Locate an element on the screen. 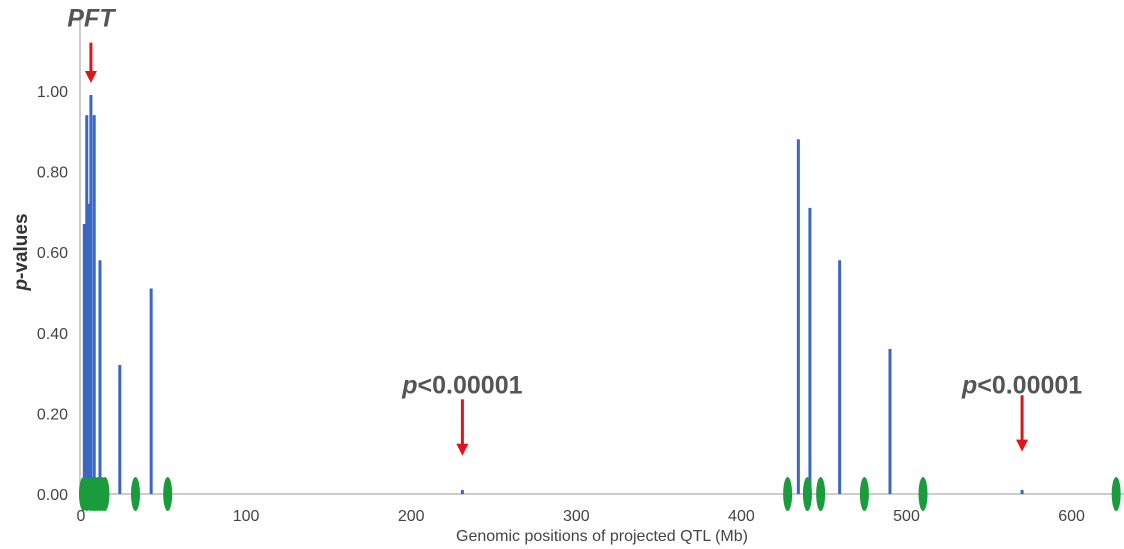 The image size is (1124, 549). annotation-text-italic: PFT is located at coordinates (92, 19).